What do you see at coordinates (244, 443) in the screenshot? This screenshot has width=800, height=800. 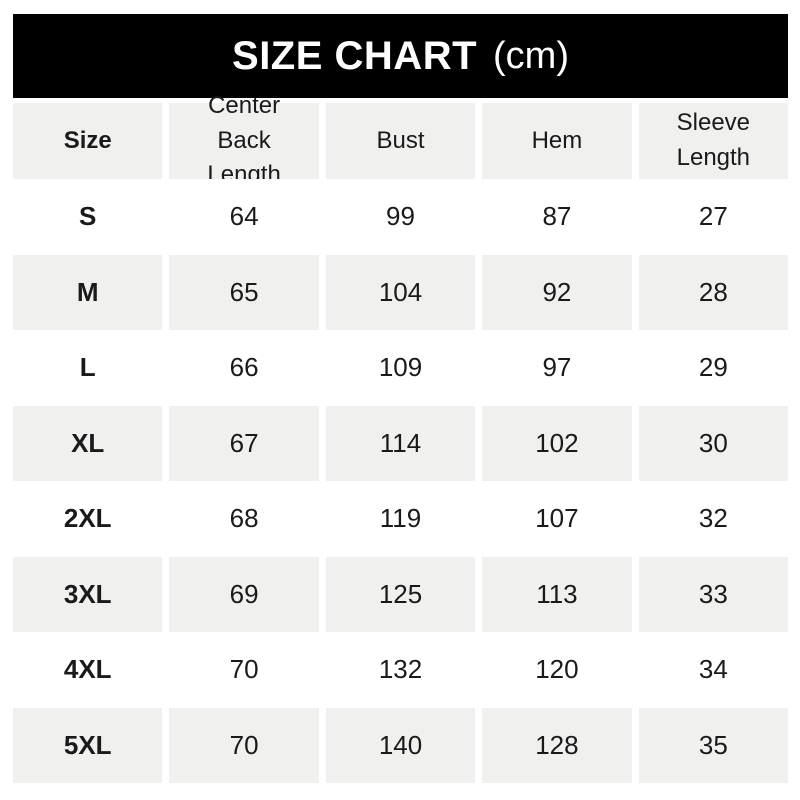 I see `center-back-length-cell: 67` at bounding box center [244, 443].